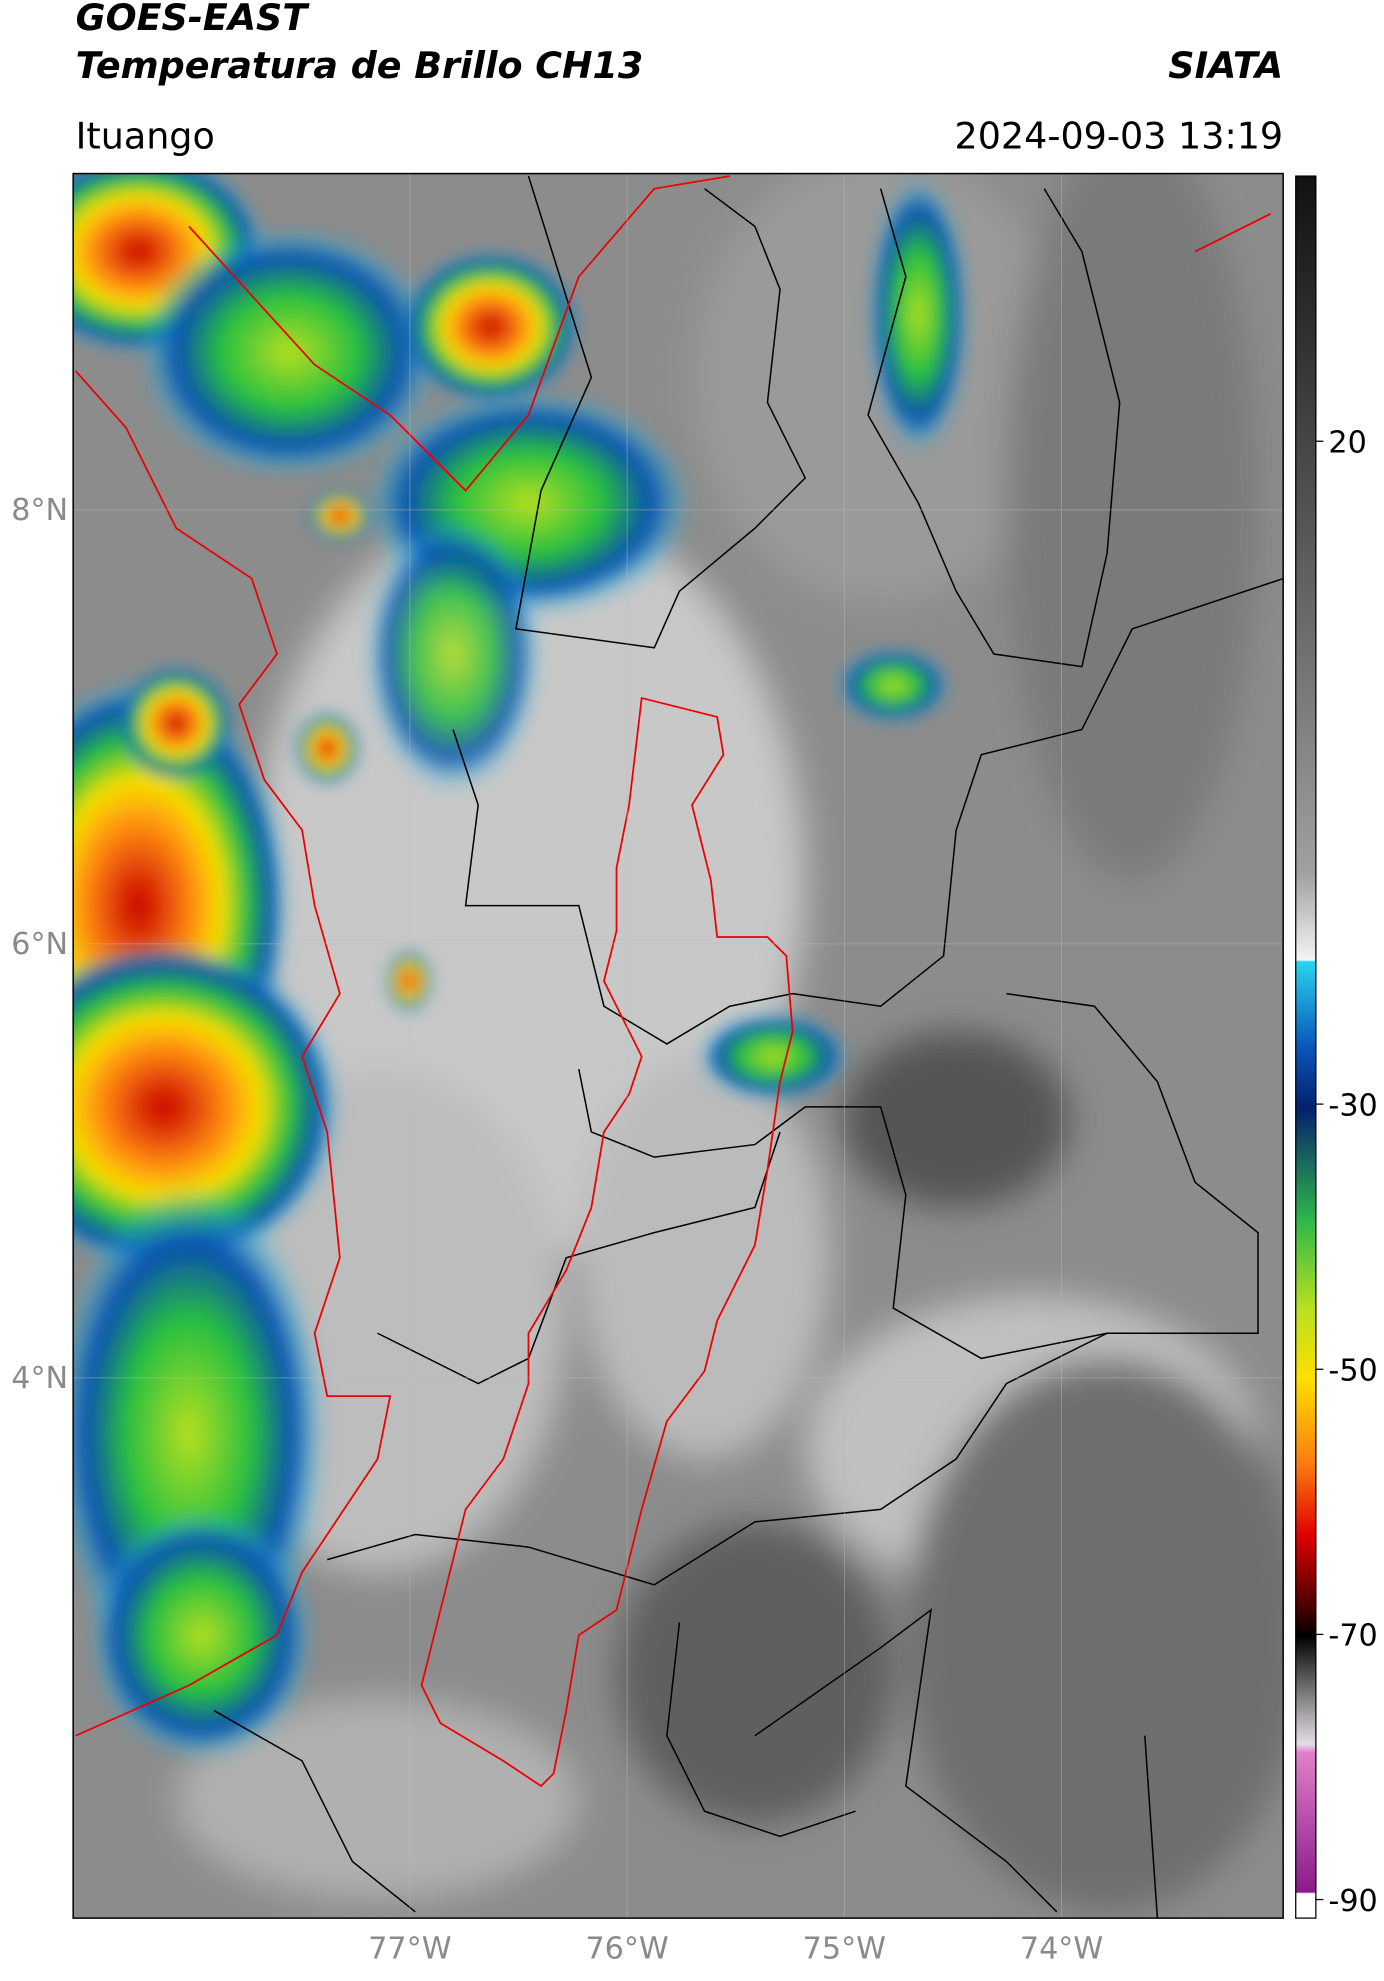 The image size is (1384, 1981). Describe the element at coordinates (1352, 1371) in the screenshot. I see `colorbar-tick-label: -50` at that location.